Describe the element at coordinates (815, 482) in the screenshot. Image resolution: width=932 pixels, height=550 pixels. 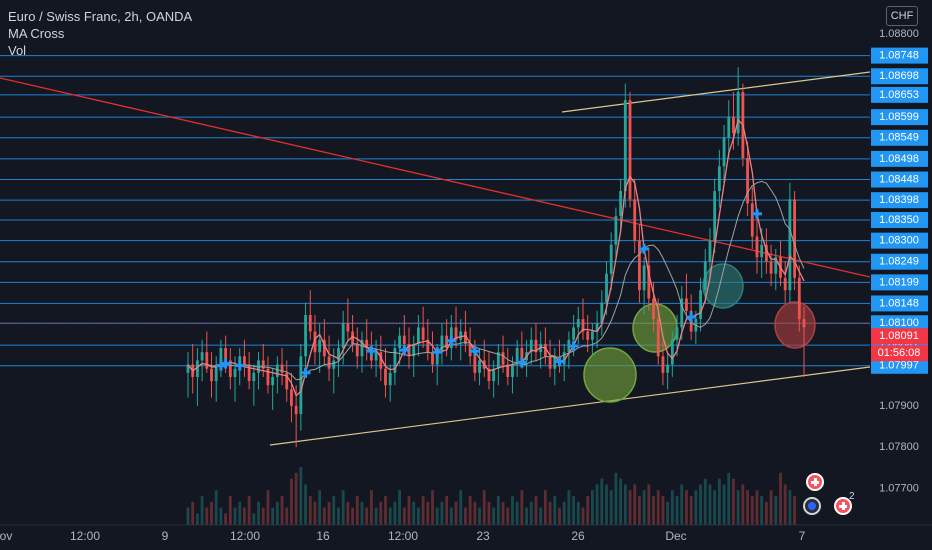
I see `add-alert-icon` at that location.